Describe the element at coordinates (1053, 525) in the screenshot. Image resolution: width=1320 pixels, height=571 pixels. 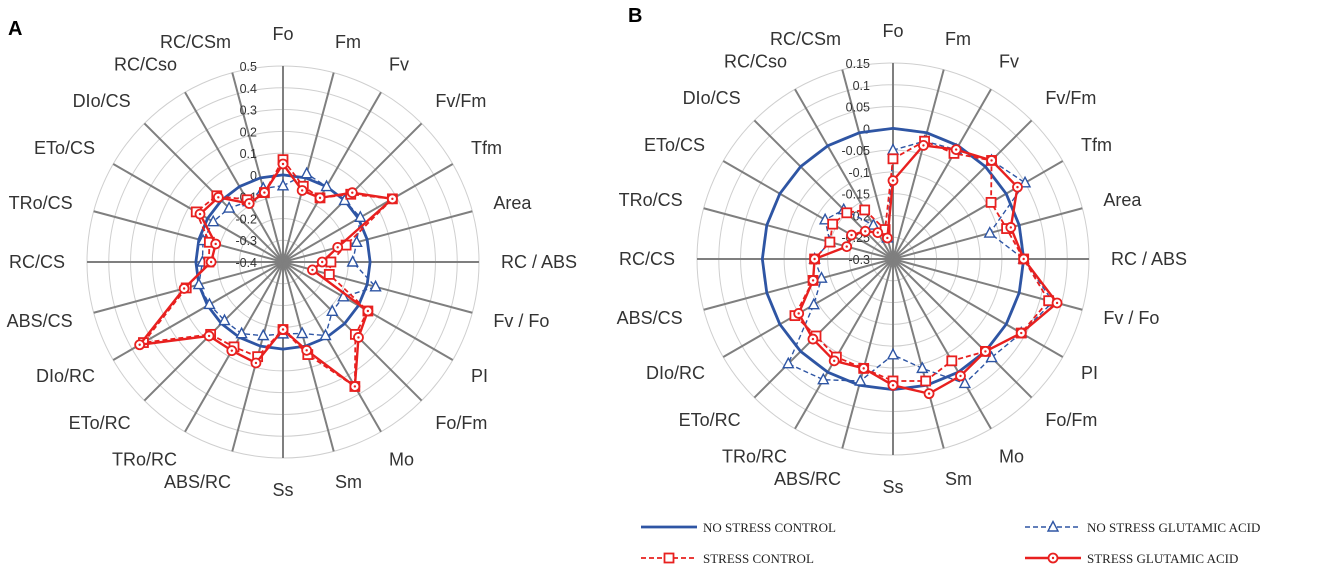
I see `legend-swatch-point: NO STRESS GLUTAMIC ACID` at that location.